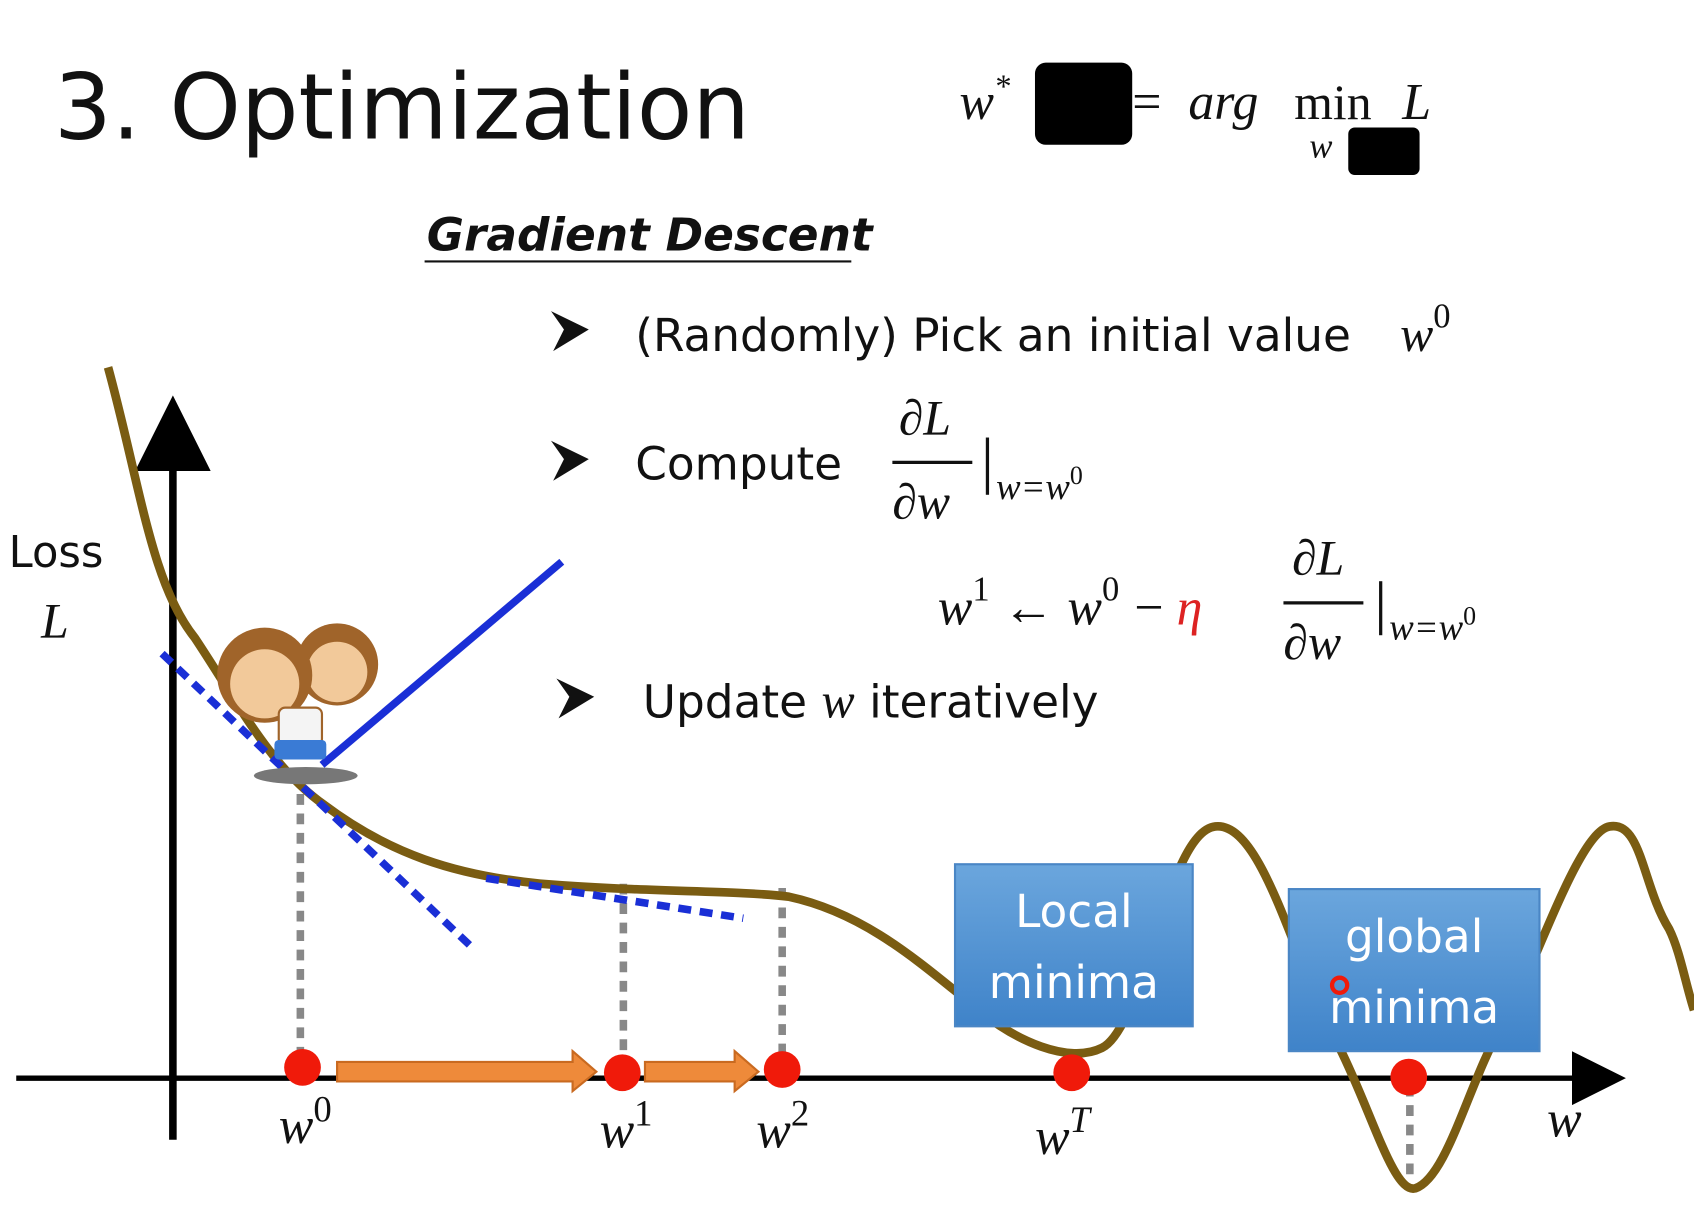  I want to click on point-label: w1, so click(626, 1126).